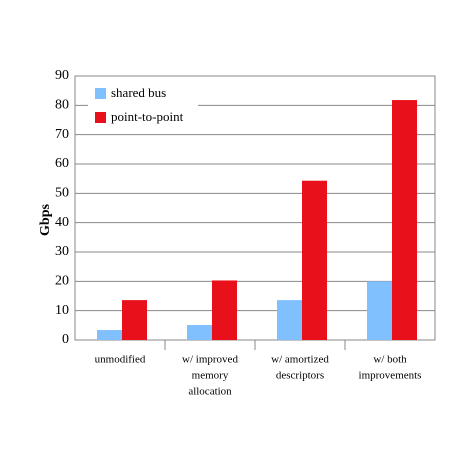 The height and width of the screenshot is (474, 474). What do you see at coordinates (120, 360) in the screenshot?
I see `x-tick-label: unmodified` at bounding box center [120, 360].